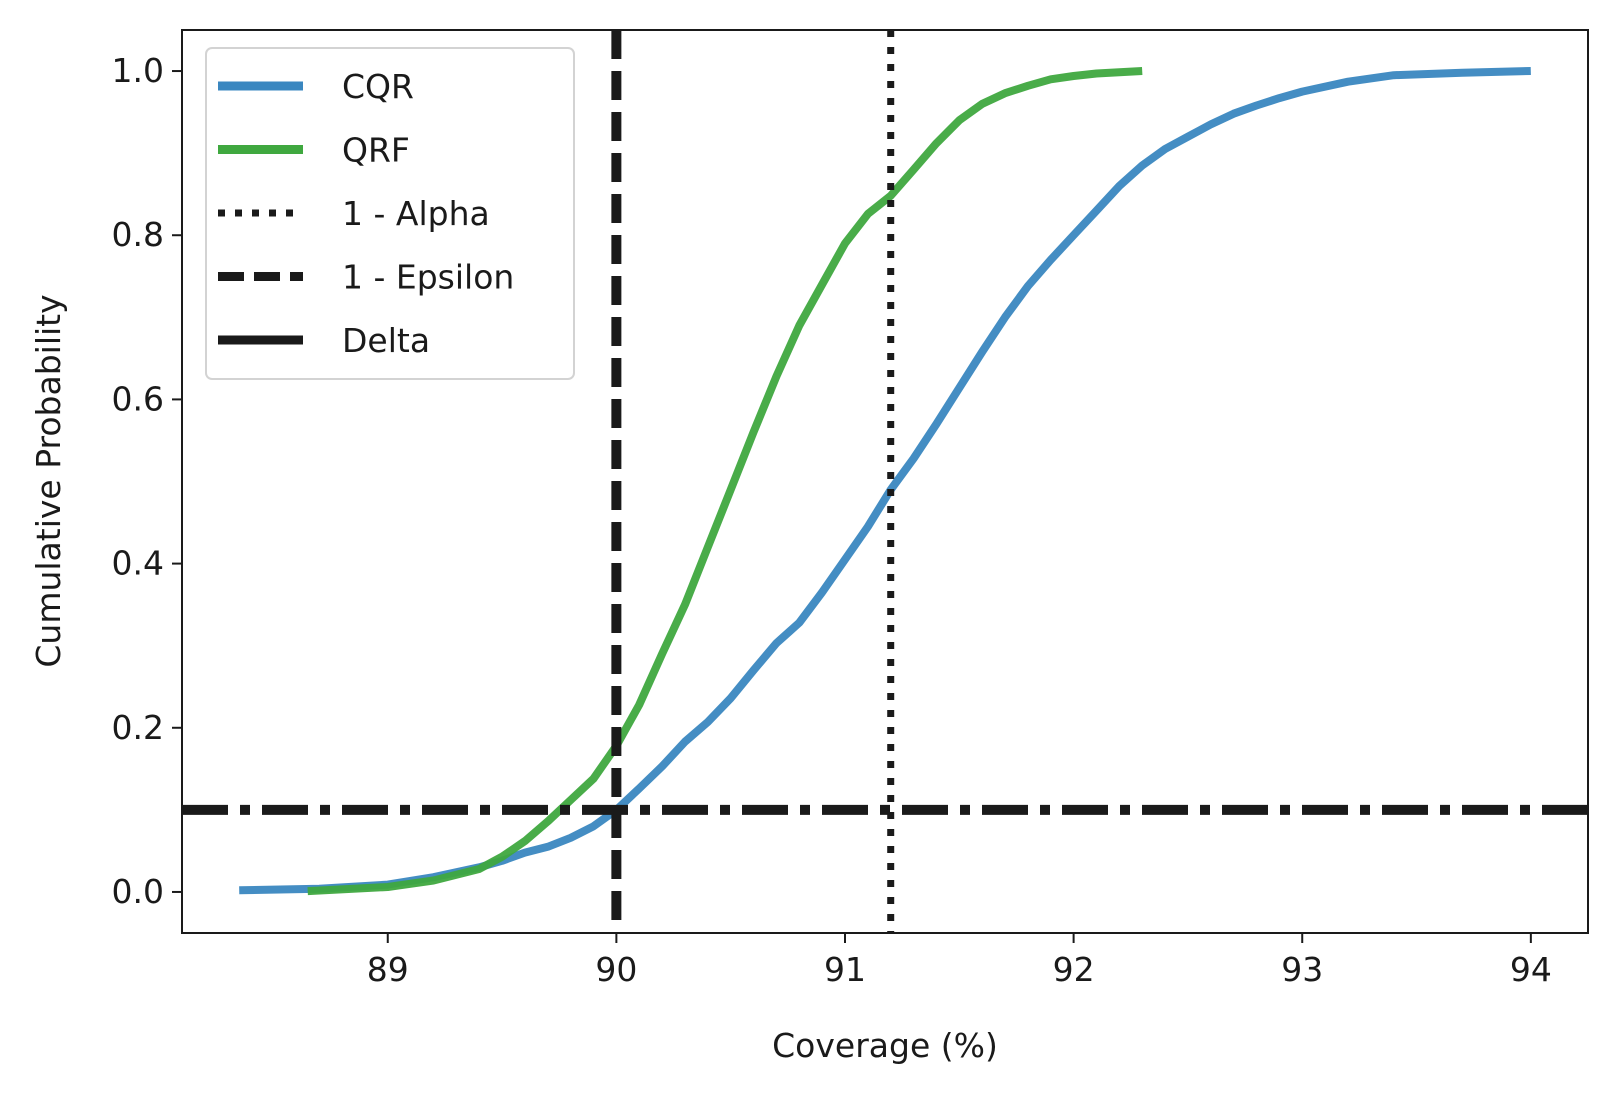  I want to click on legend-label: Delta, so click(386, 340).